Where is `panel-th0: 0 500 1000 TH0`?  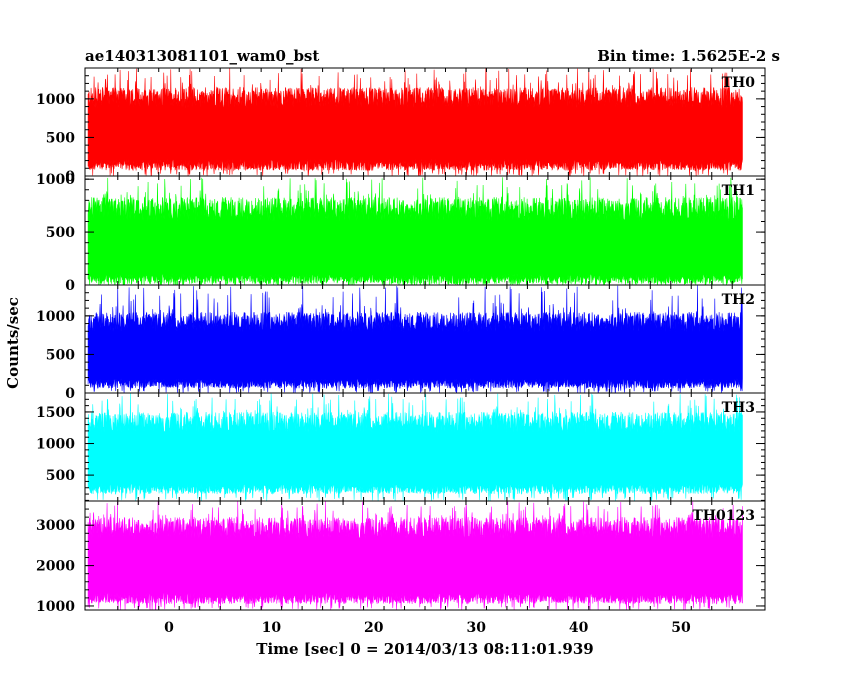 panel-th0: 0 500 1000 TH0 is located at coordinates (401, 126).